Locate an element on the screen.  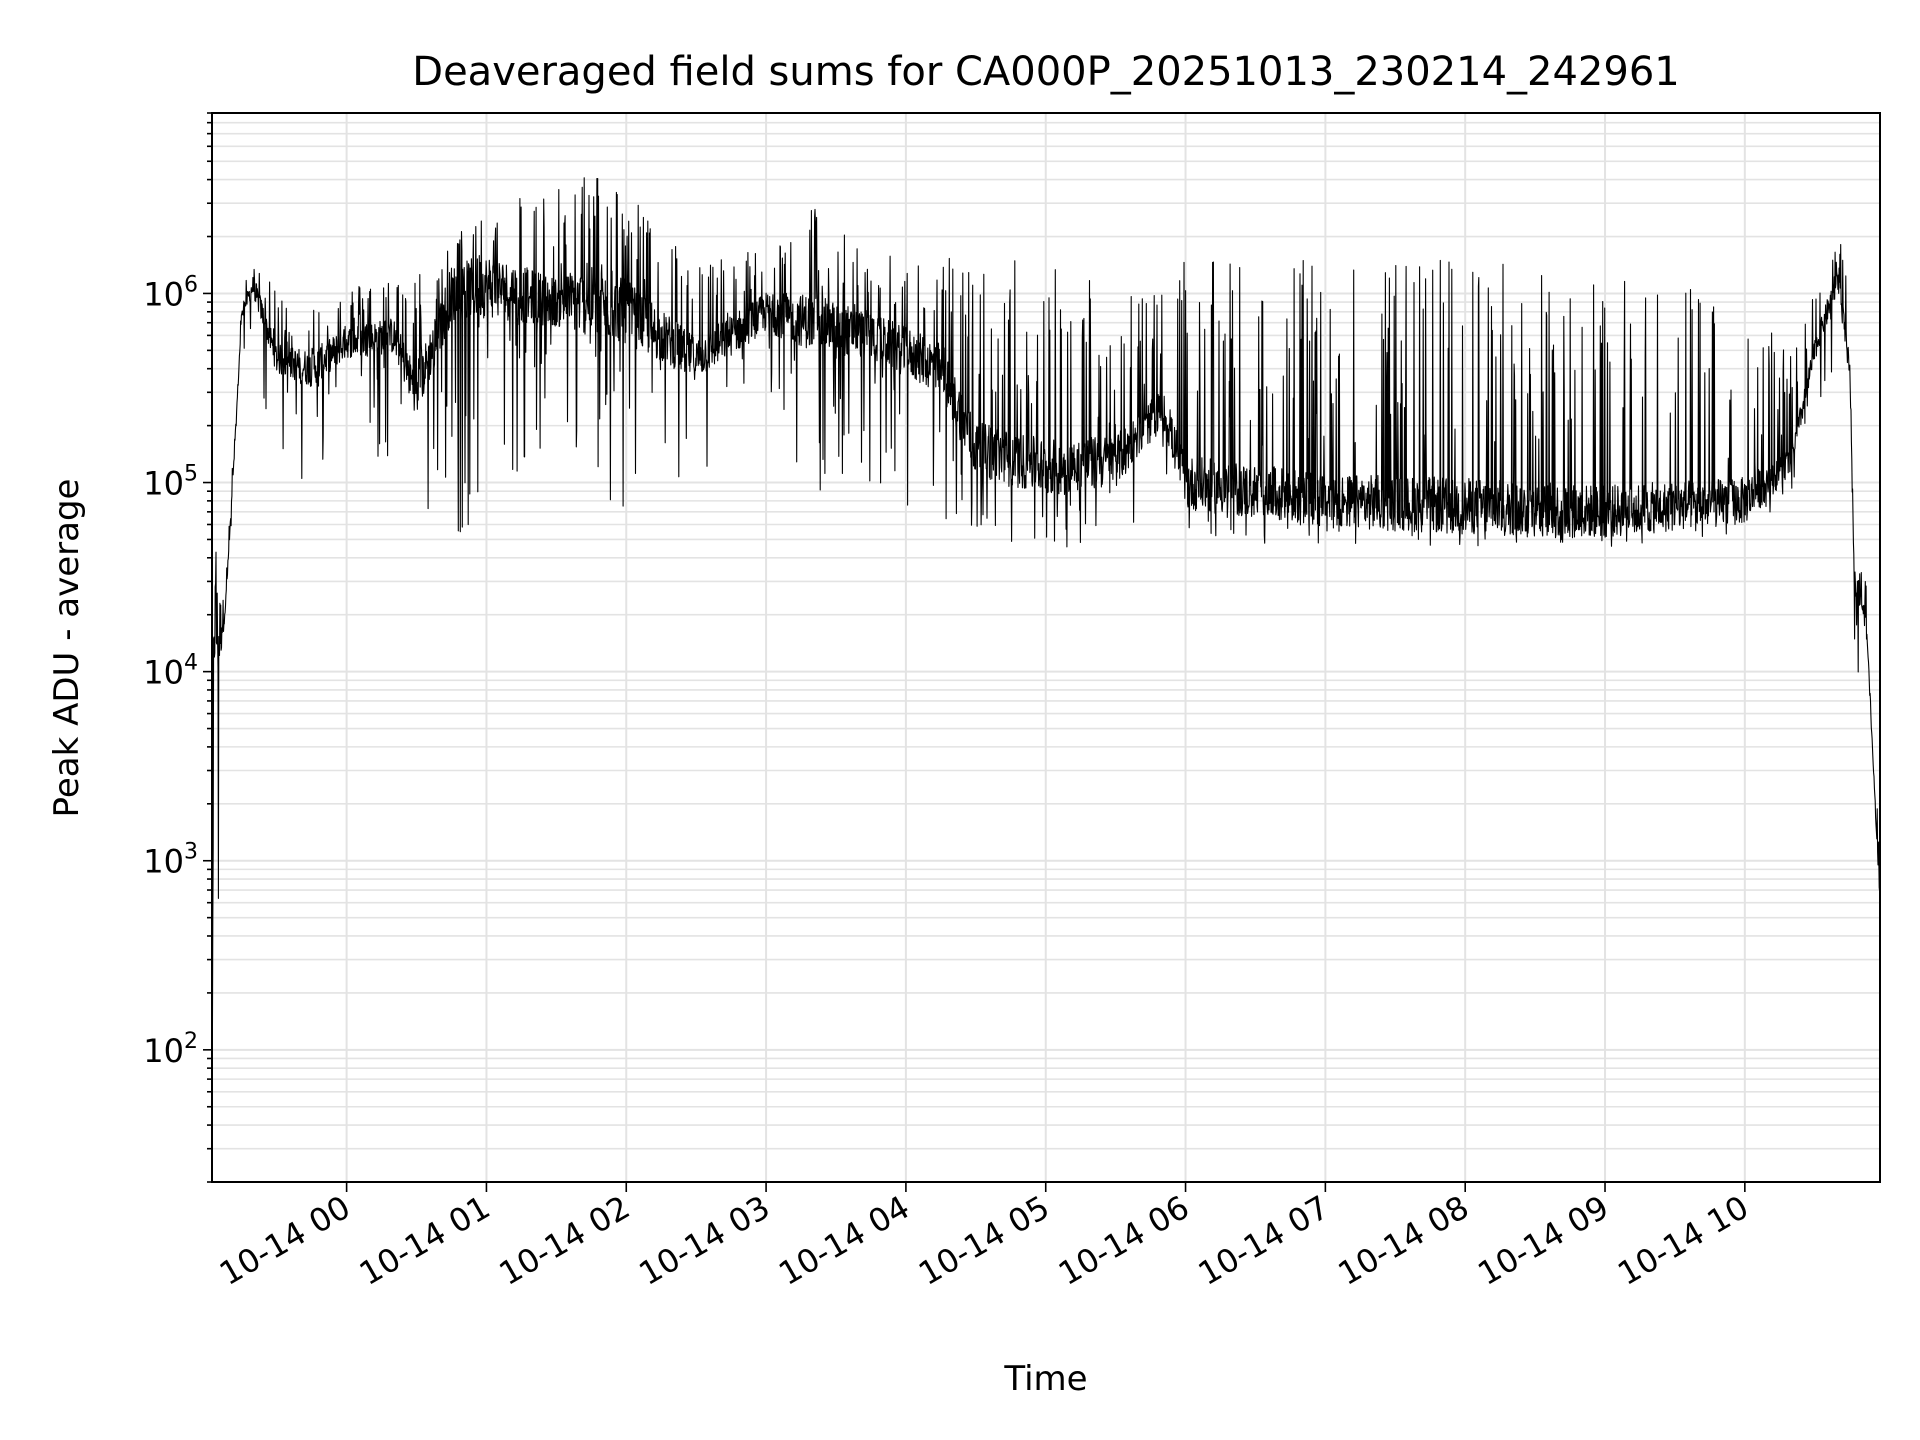
y-tick-label: 10² is located at coordinates (170, 1049).